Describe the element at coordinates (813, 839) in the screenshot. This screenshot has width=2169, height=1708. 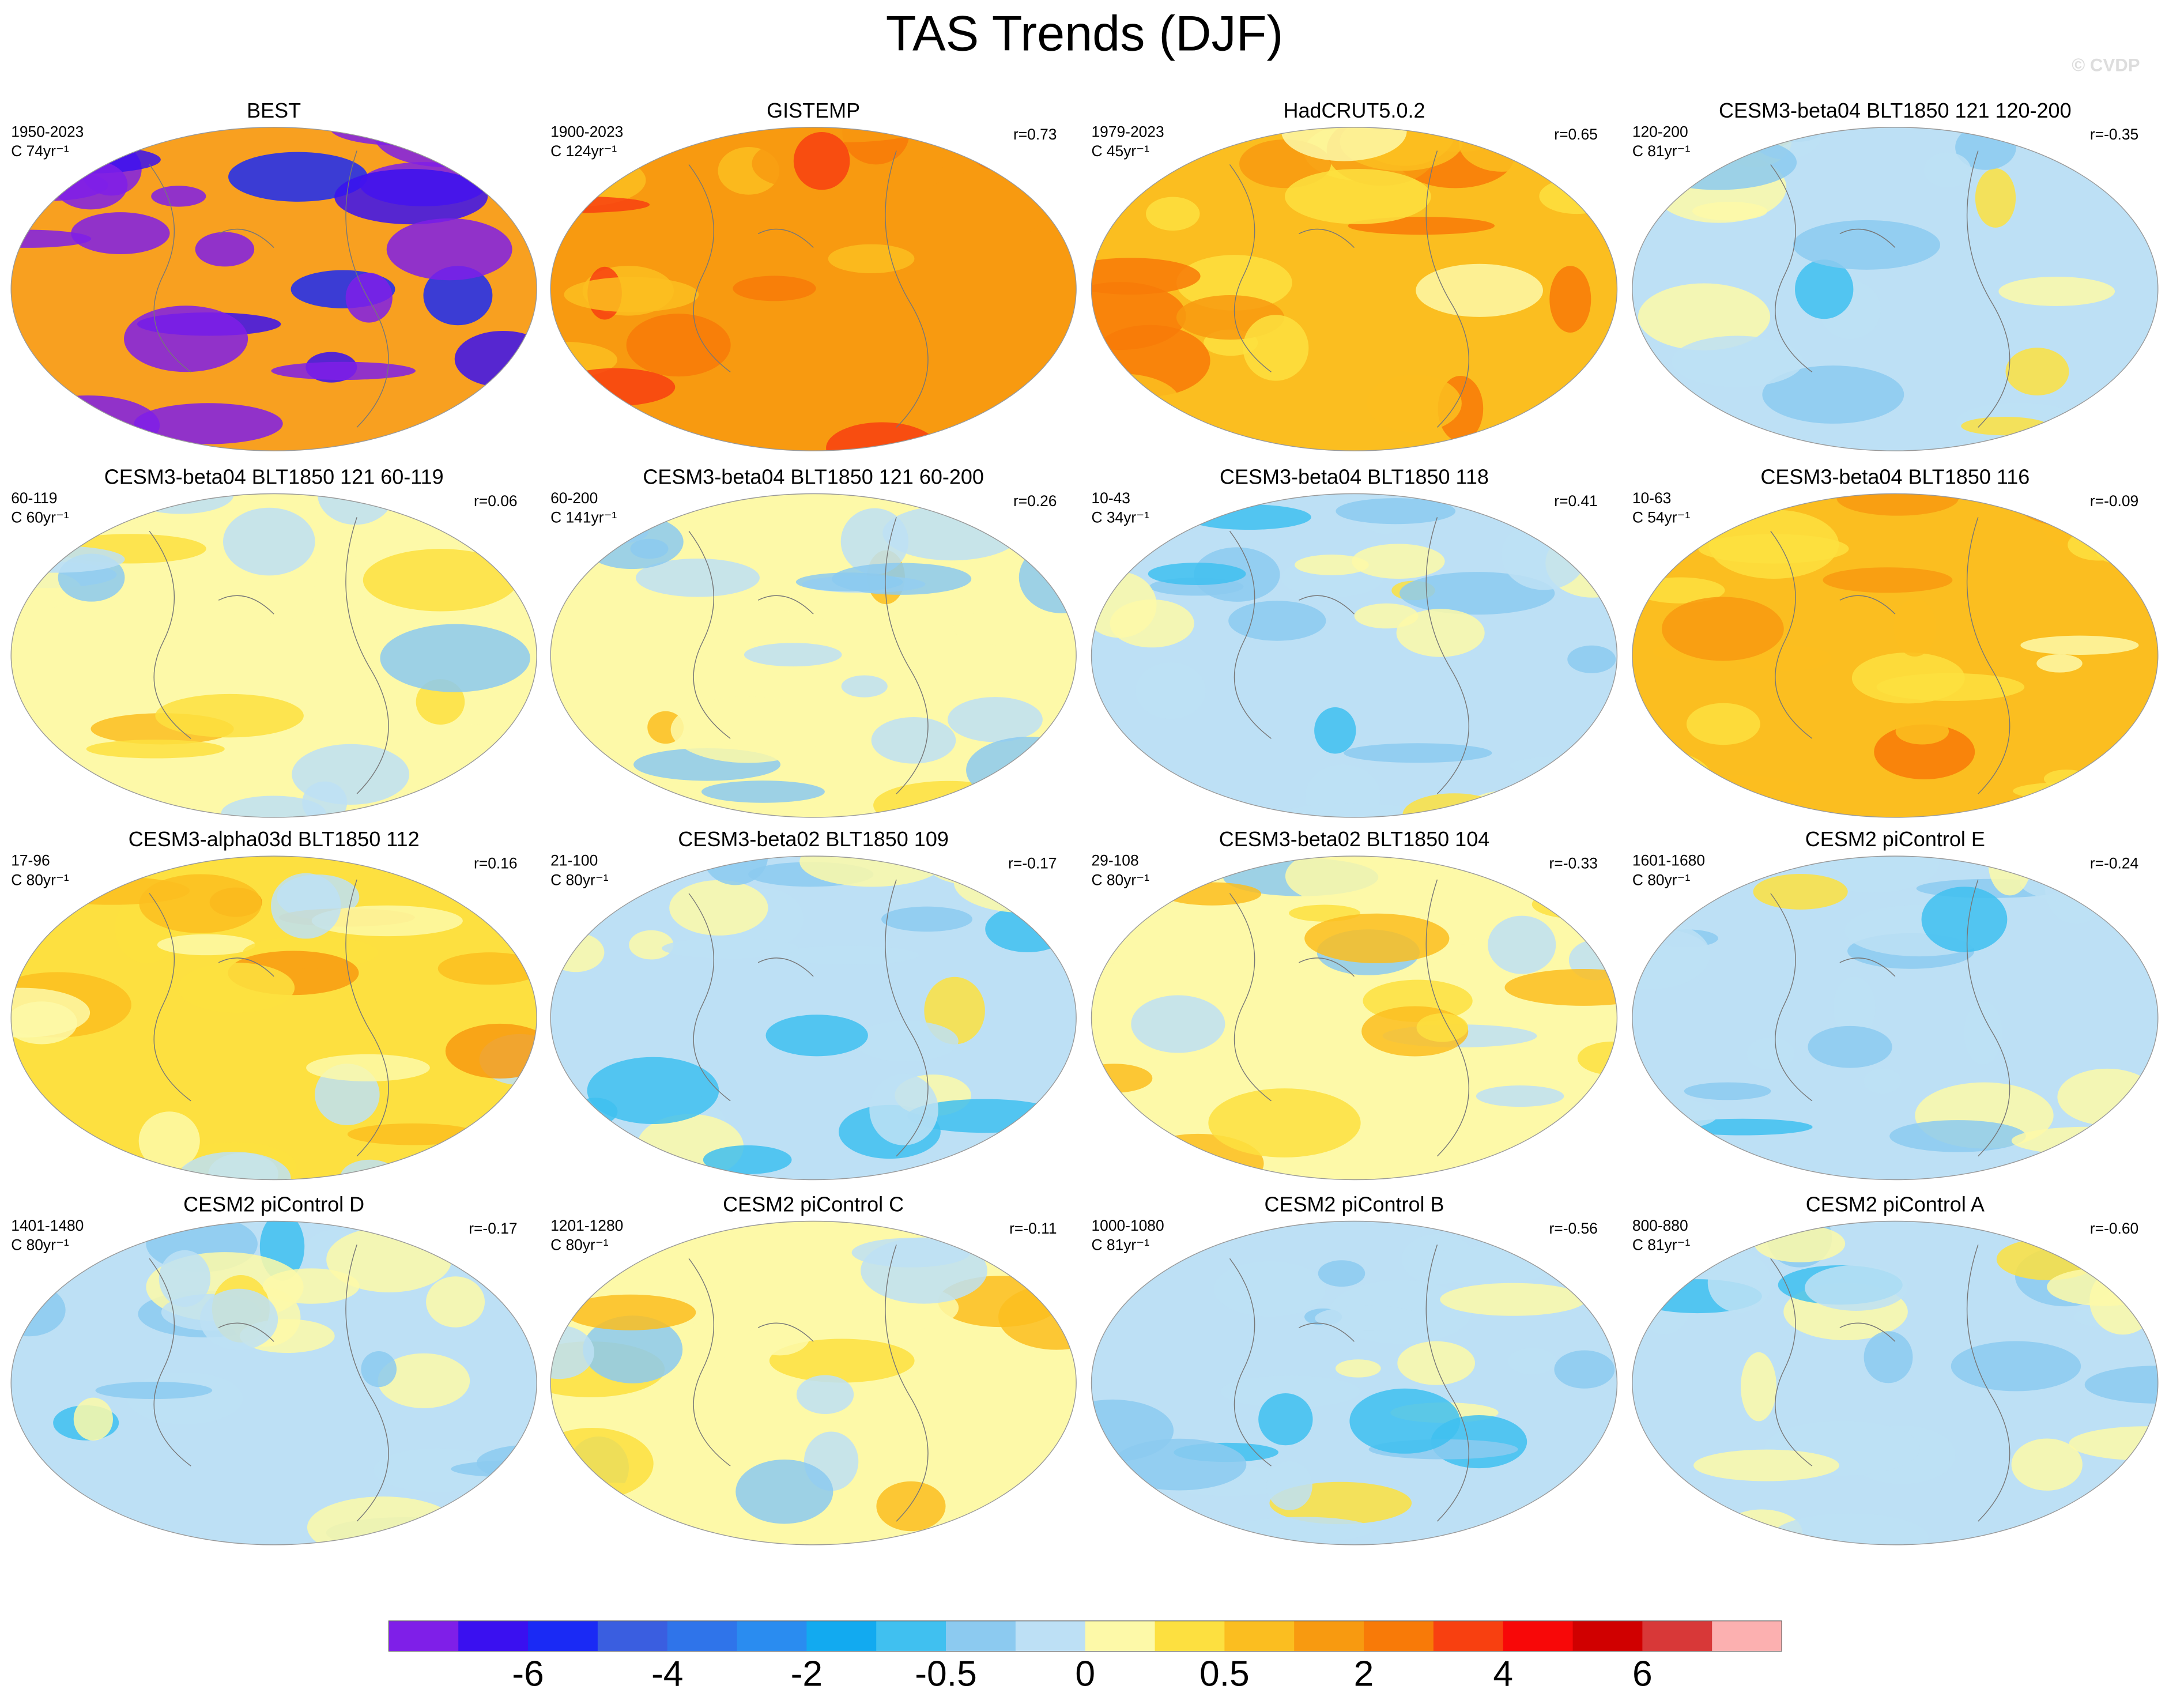
I see `panel-title: CESM3-beta02 BLT1850 109` at that location.